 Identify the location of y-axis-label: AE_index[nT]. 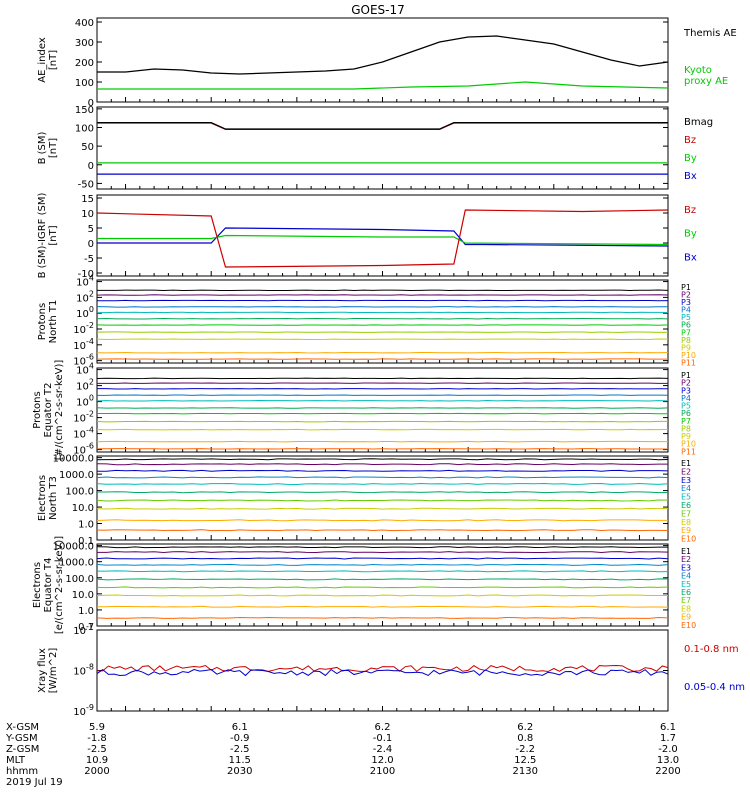
(48, 60).